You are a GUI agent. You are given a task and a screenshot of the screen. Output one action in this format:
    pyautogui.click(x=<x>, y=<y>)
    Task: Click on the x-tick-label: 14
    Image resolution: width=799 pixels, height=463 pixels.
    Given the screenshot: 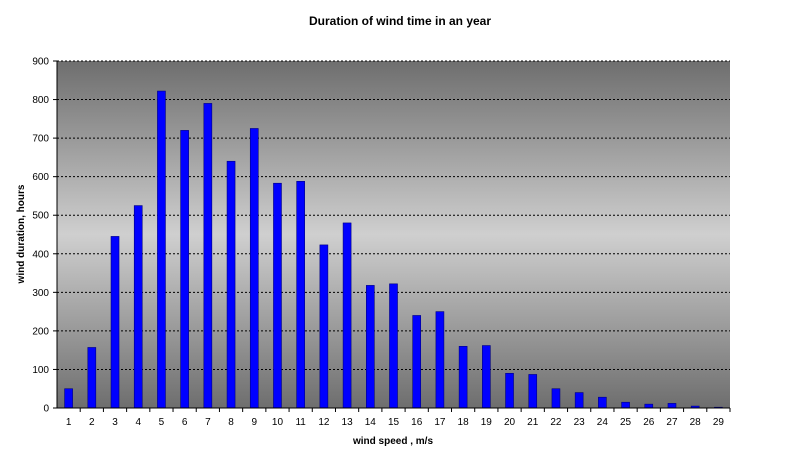 What is the action you would take?
    pyautogui.click(x=371, y=422)
    